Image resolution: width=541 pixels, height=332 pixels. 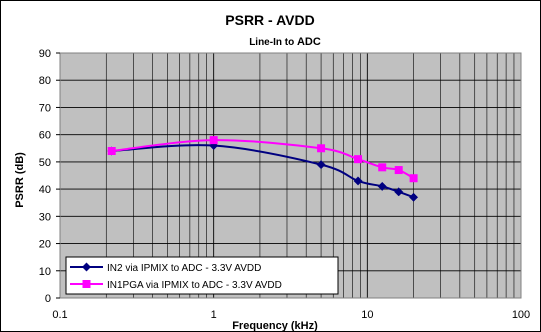 I want to click on x-tick-label: 1, so click(x=214, y=315).